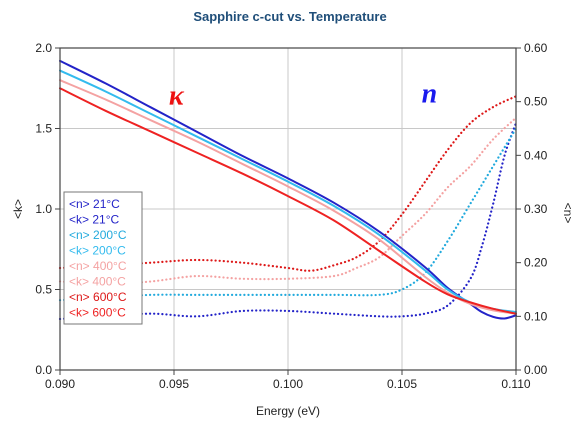 This screenshot has width=581, height=429. What do you see at coordinates (536, 263) in the screenshot?
I see `y-right-tick-label: 0.20` at bounding box center [536, 263].